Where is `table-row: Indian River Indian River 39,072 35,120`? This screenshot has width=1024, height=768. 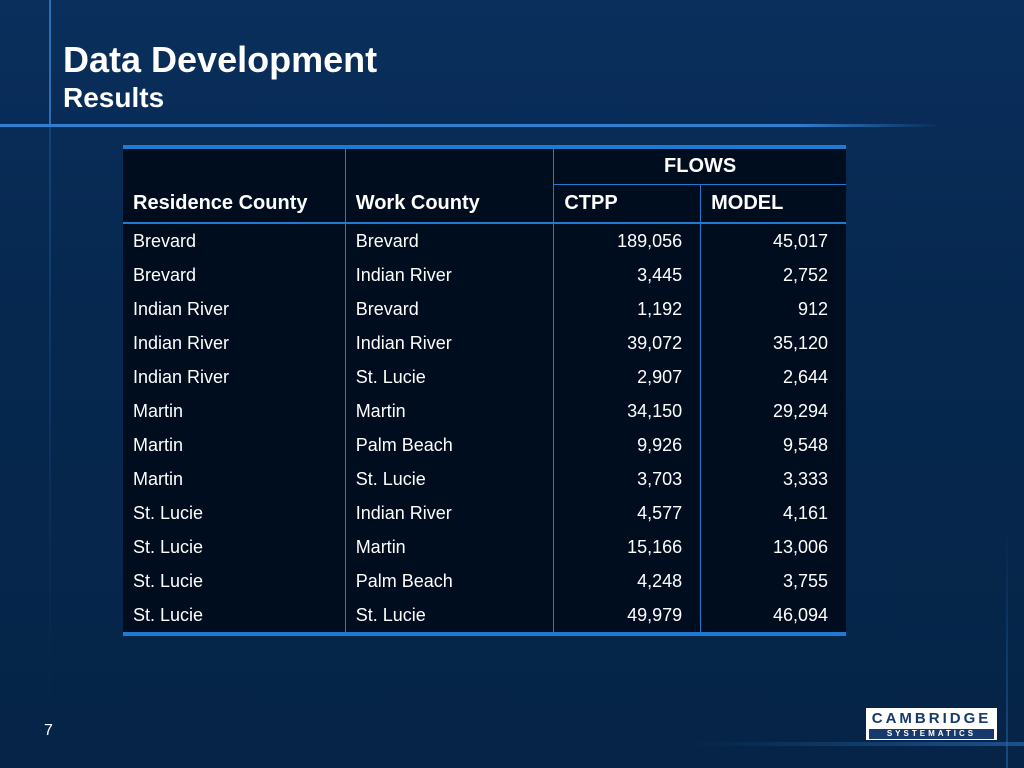 table-row: Indian River Indian River 39,072 35,120 is located at coordinates (484, 343).